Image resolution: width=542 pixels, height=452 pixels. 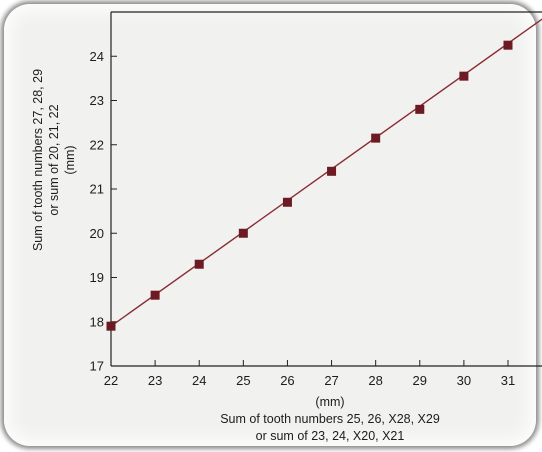 I want to click on x-tick-label: 27, so click(x=331, y=380).